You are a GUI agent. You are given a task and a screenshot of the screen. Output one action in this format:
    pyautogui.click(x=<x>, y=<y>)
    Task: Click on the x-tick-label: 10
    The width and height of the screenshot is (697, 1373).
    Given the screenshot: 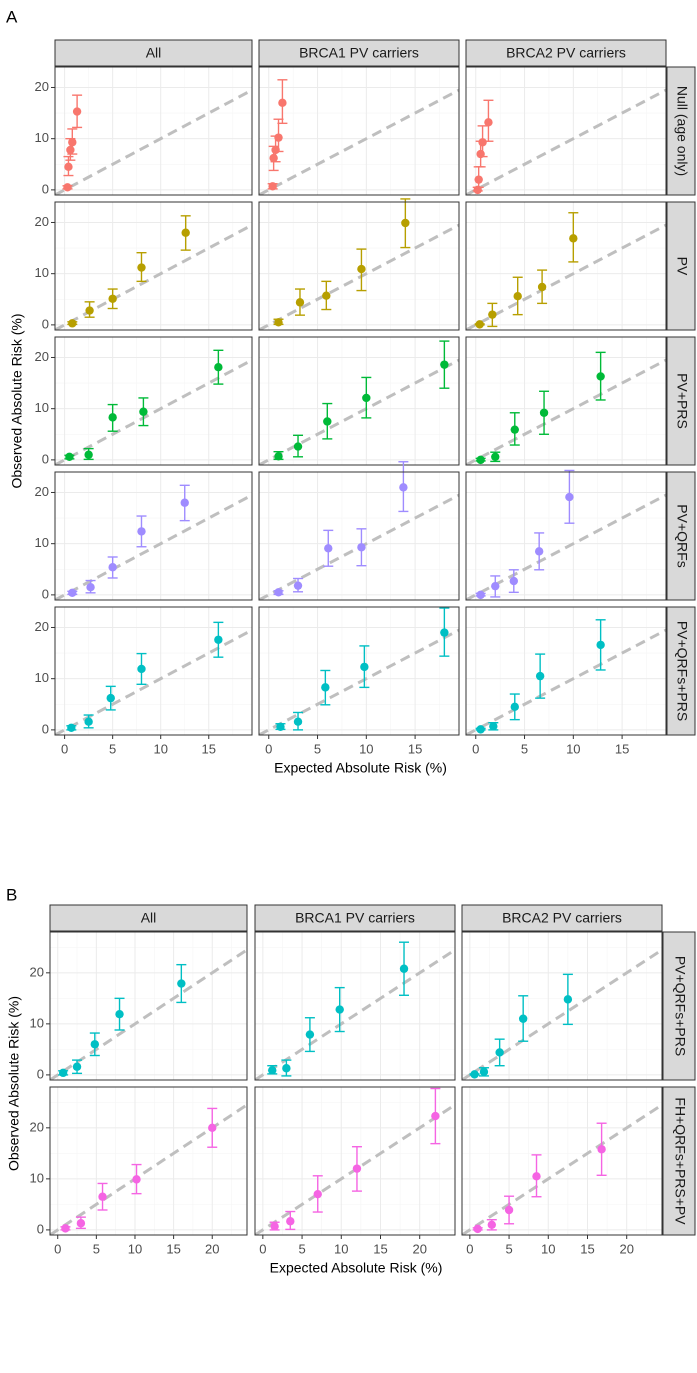 What is the action you would take?
    pyautogui.click(x=366, y=748)
    